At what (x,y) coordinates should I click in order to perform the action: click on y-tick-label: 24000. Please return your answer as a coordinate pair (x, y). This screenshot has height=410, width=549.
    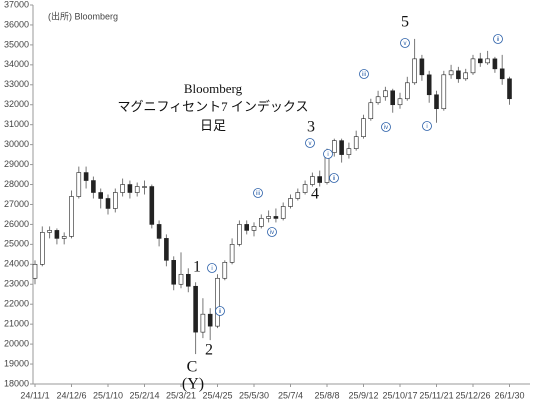
    Looking at the image, I should click on (16, 264).